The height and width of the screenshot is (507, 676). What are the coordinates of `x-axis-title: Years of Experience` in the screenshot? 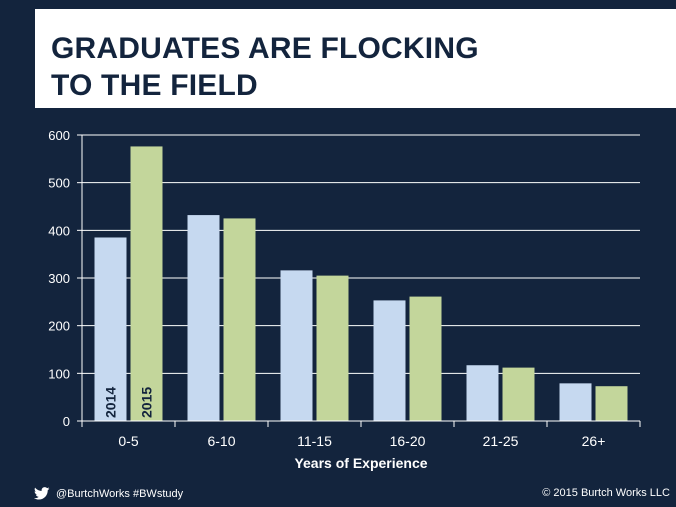 It's located at (360, 463).